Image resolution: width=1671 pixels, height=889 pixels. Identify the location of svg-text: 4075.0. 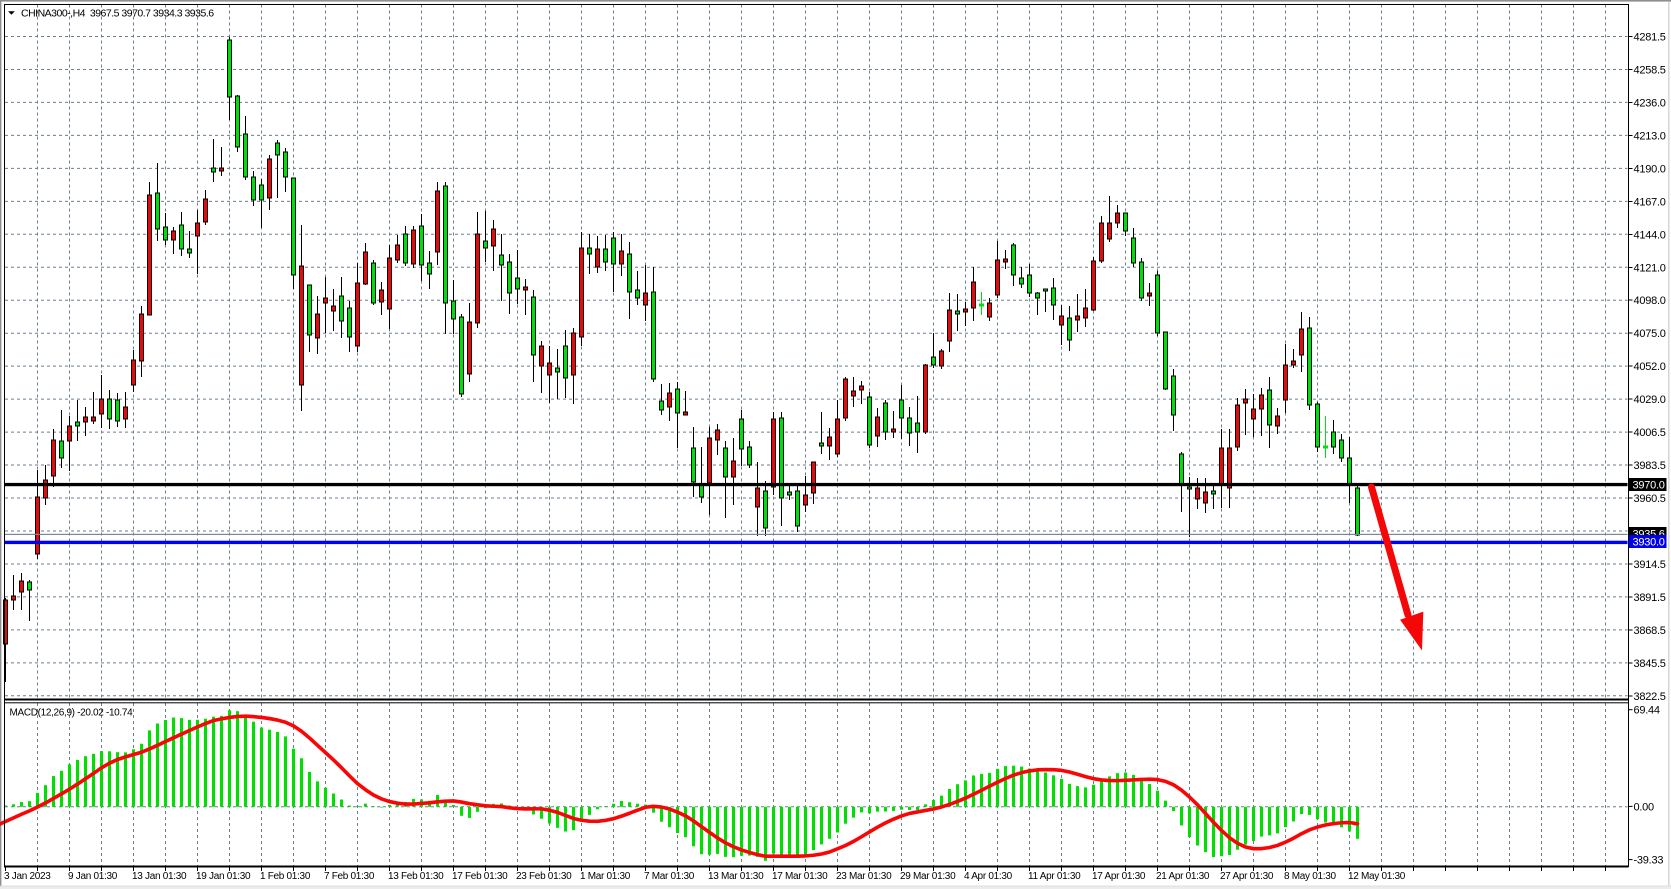
(1650, 334).